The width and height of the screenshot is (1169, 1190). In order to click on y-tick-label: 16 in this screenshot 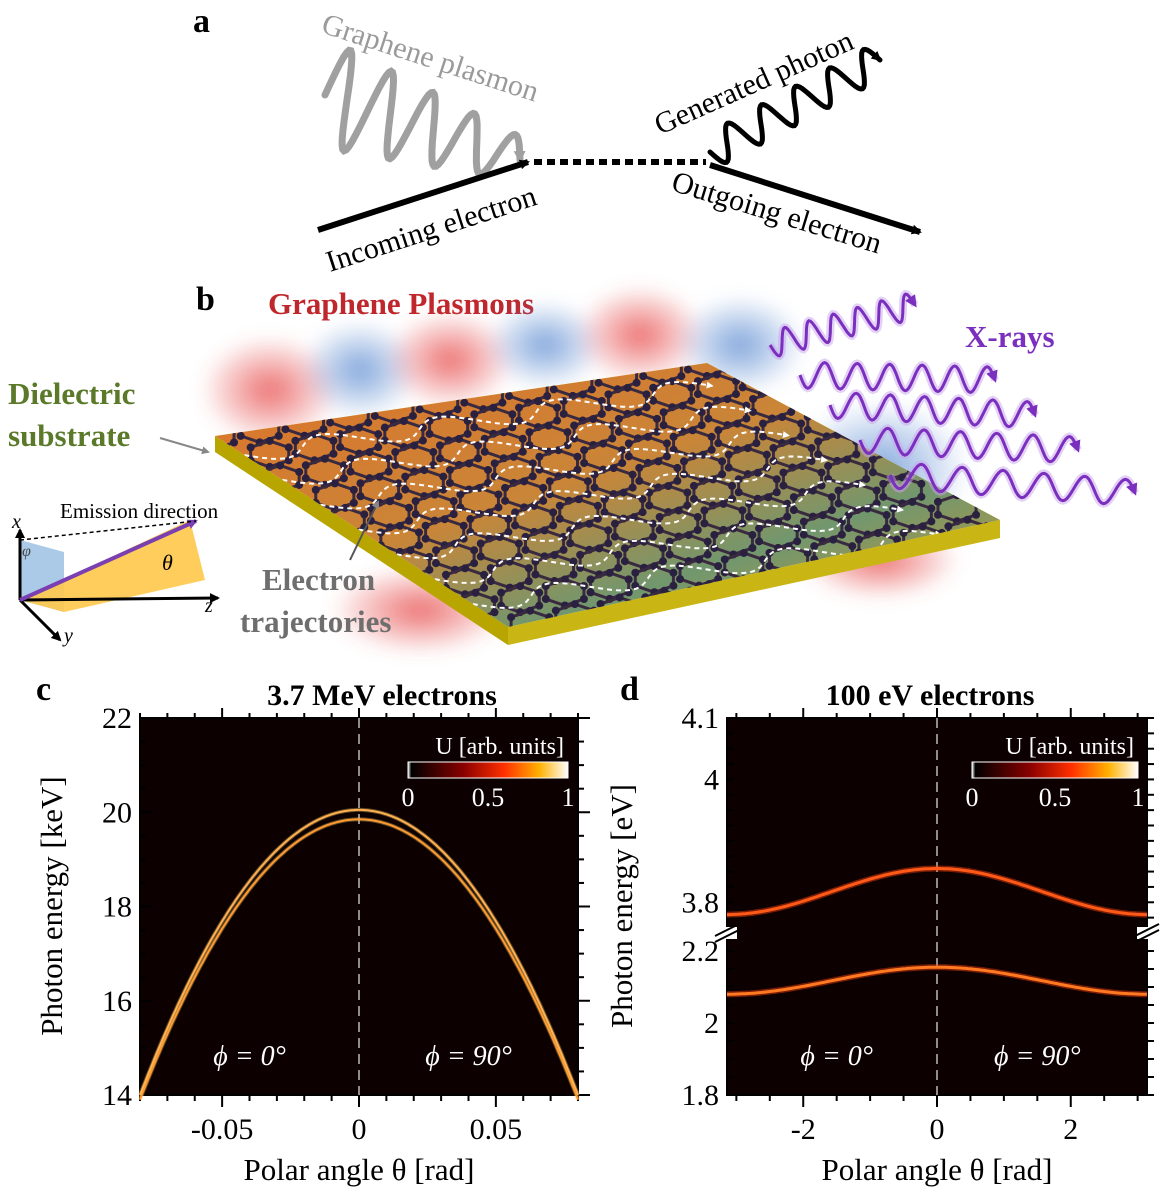, I will do `click(117, 1001)`.